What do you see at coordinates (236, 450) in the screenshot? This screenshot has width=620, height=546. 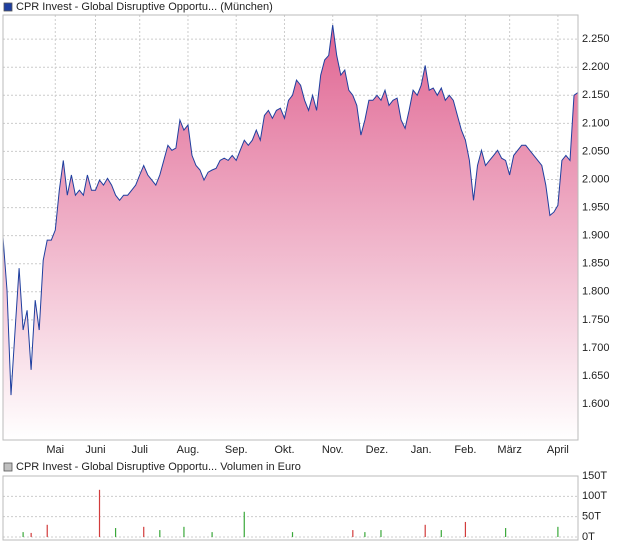 I see `x-tick-label: Sep.` at bounding box center [236, 450].